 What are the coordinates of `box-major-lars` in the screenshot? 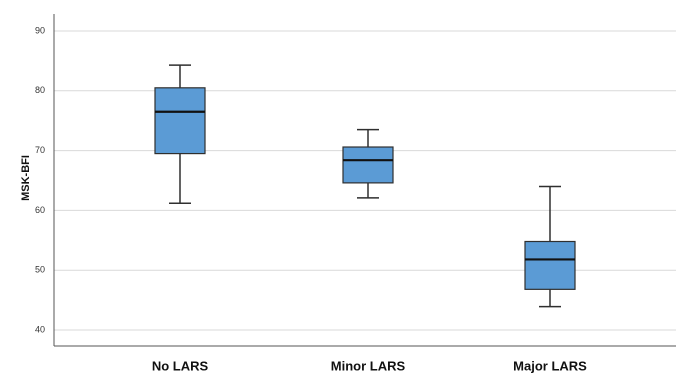 It's located at (550, 246).